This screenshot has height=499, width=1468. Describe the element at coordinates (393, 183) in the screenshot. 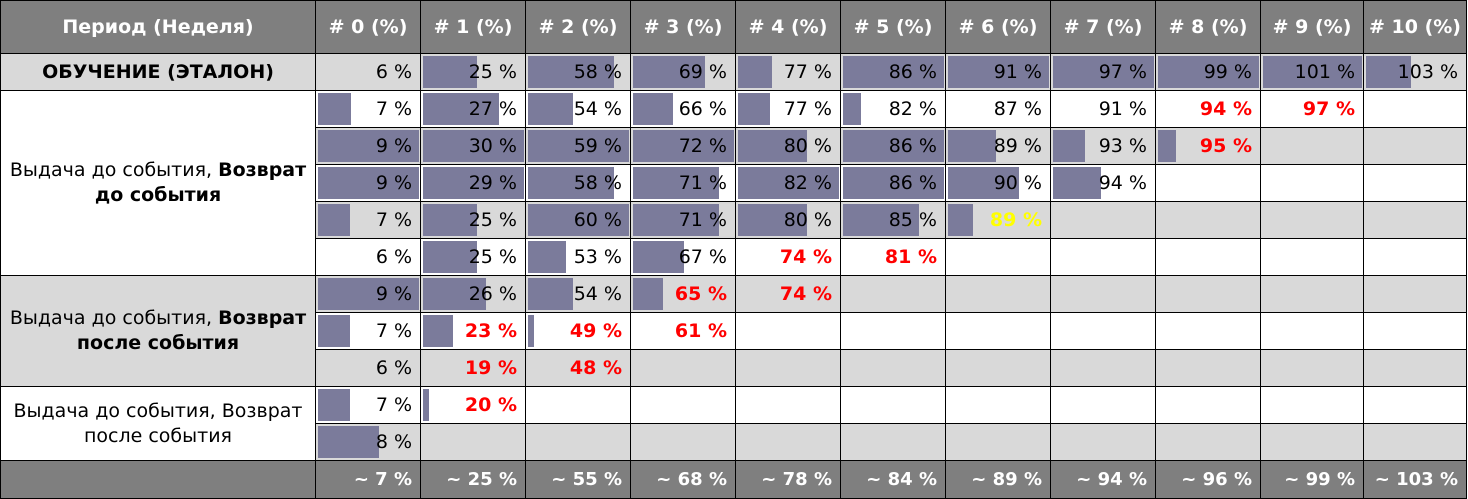

I see `cell-value: 9 %` at that location.